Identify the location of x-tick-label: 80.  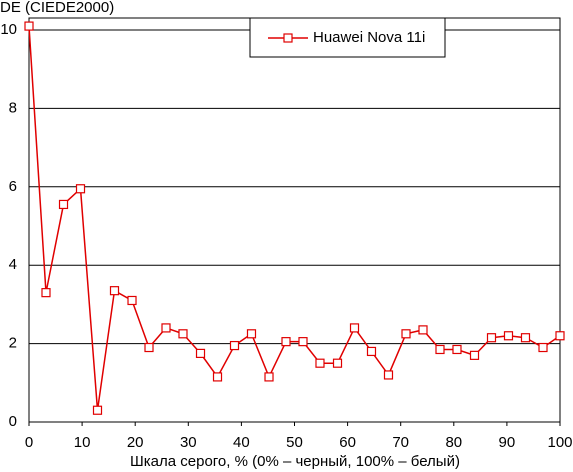
(453, 442).